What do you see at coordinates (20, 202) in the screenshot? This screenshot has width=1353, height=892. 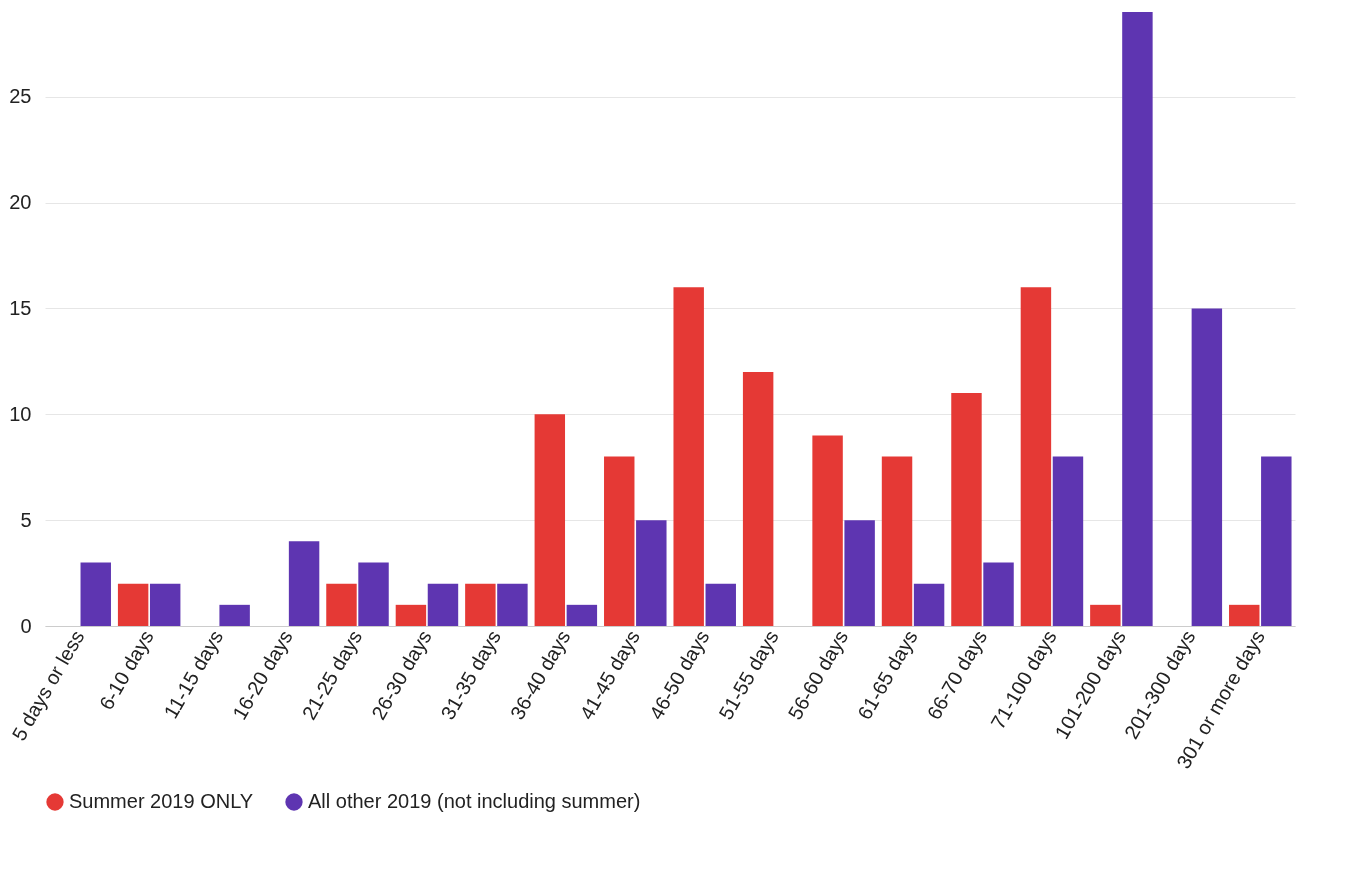 I see `y-tick-label: 20` at bounding box center [20, 202].